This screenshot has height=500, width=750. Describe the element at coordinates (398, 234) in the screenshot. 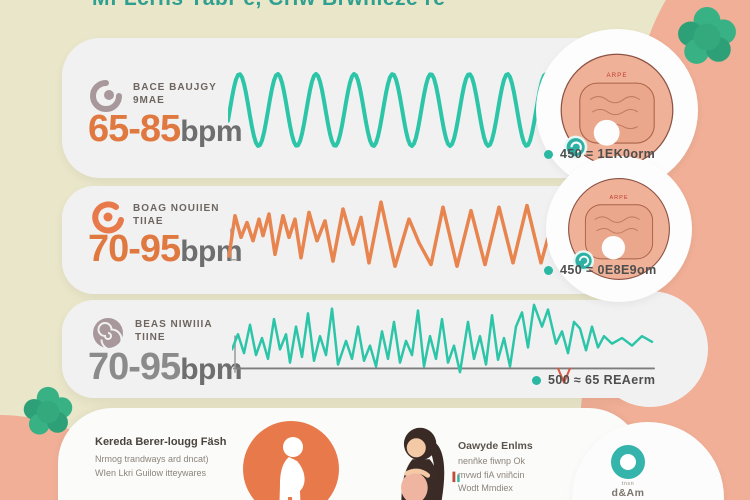

I see `waveform-zigzag` at that location.